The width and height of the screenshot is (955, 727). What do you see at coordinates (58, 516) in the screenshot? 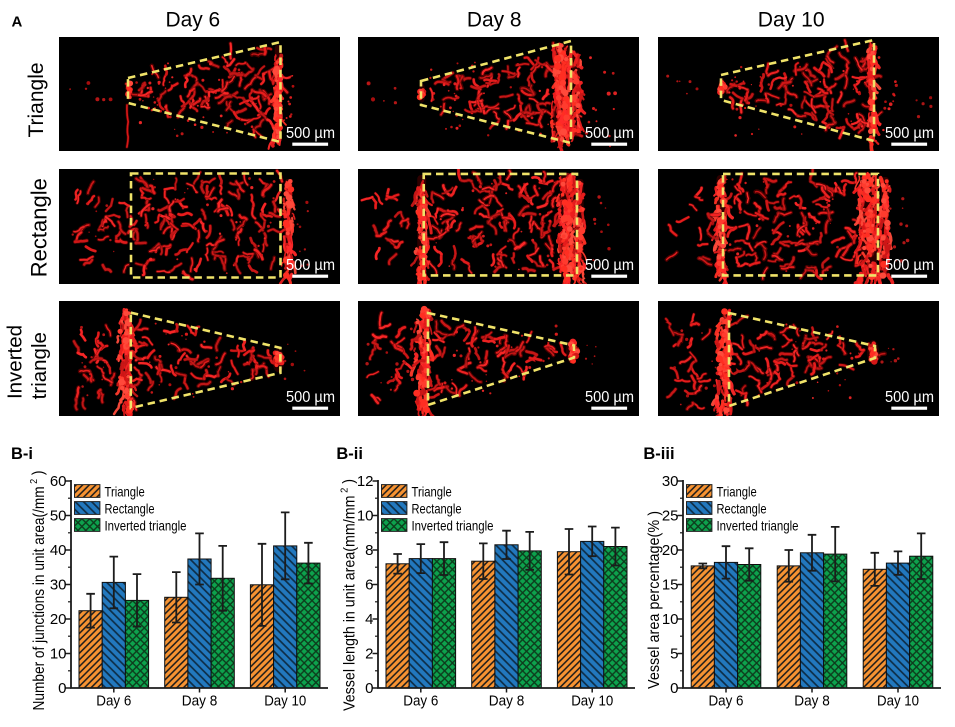
I see `svg-text: 50` at bounding box center [58, 516].